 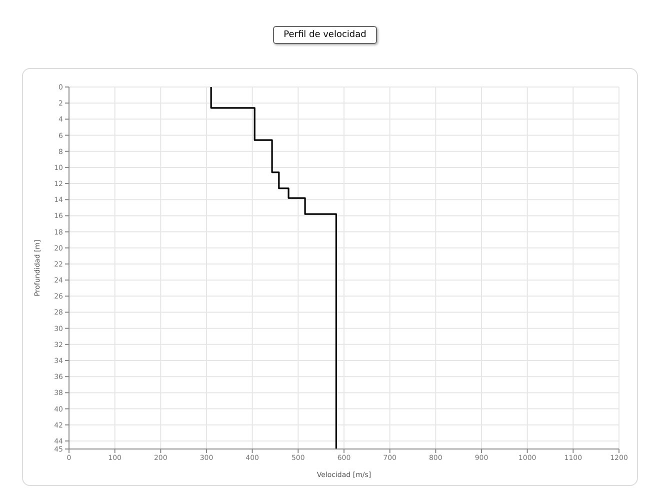 I want to click on line-series, so click(x=274, y=268).